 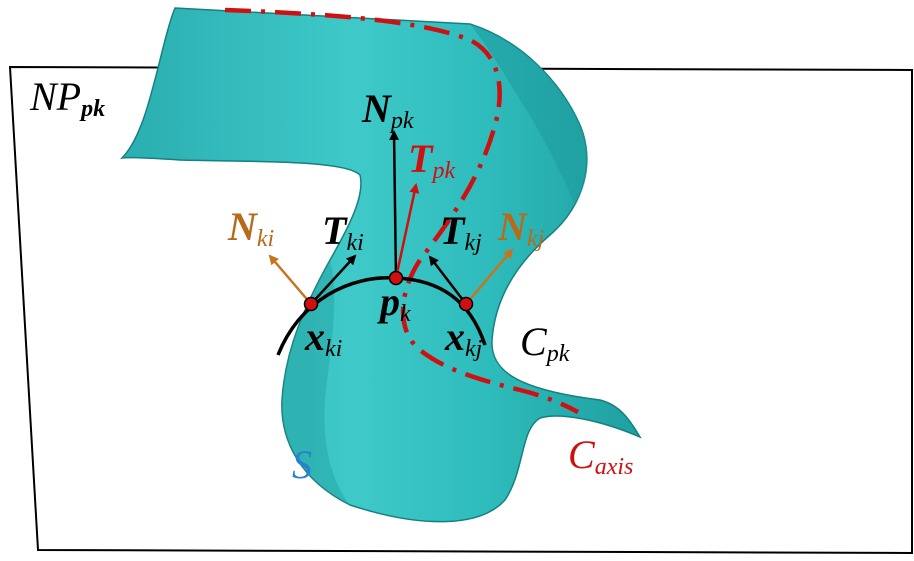 I want to click on normal-n-ki-arrow, so click(x=290, y=279).